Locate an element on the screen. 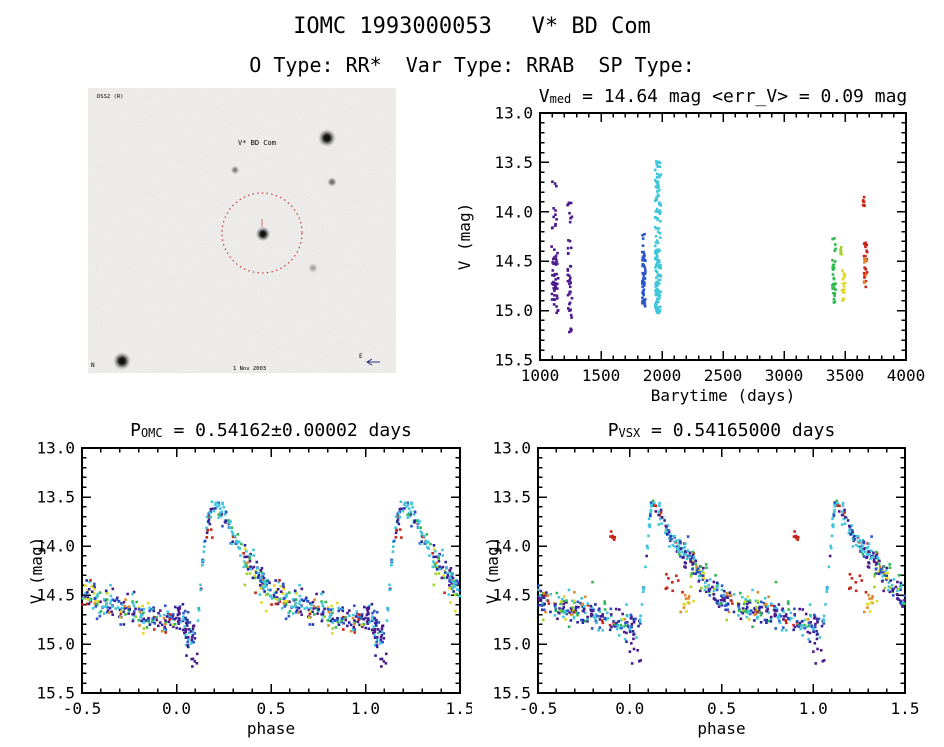 This screenshot has height=747, width=944. star-field is located at coordinates (225, 249).